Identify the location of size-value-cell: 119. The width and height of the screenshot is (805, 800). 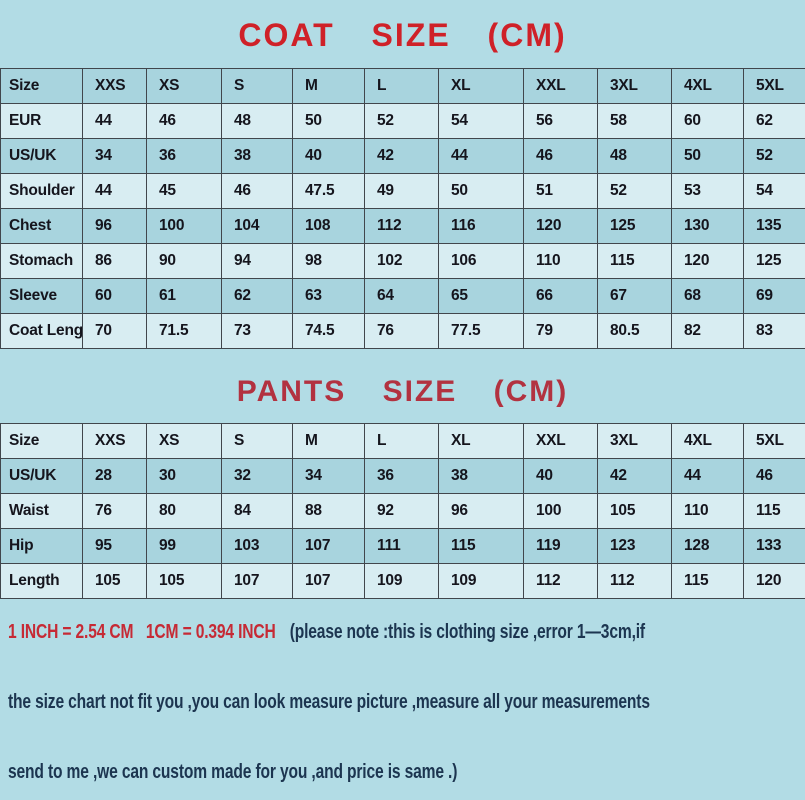
(560, 546).